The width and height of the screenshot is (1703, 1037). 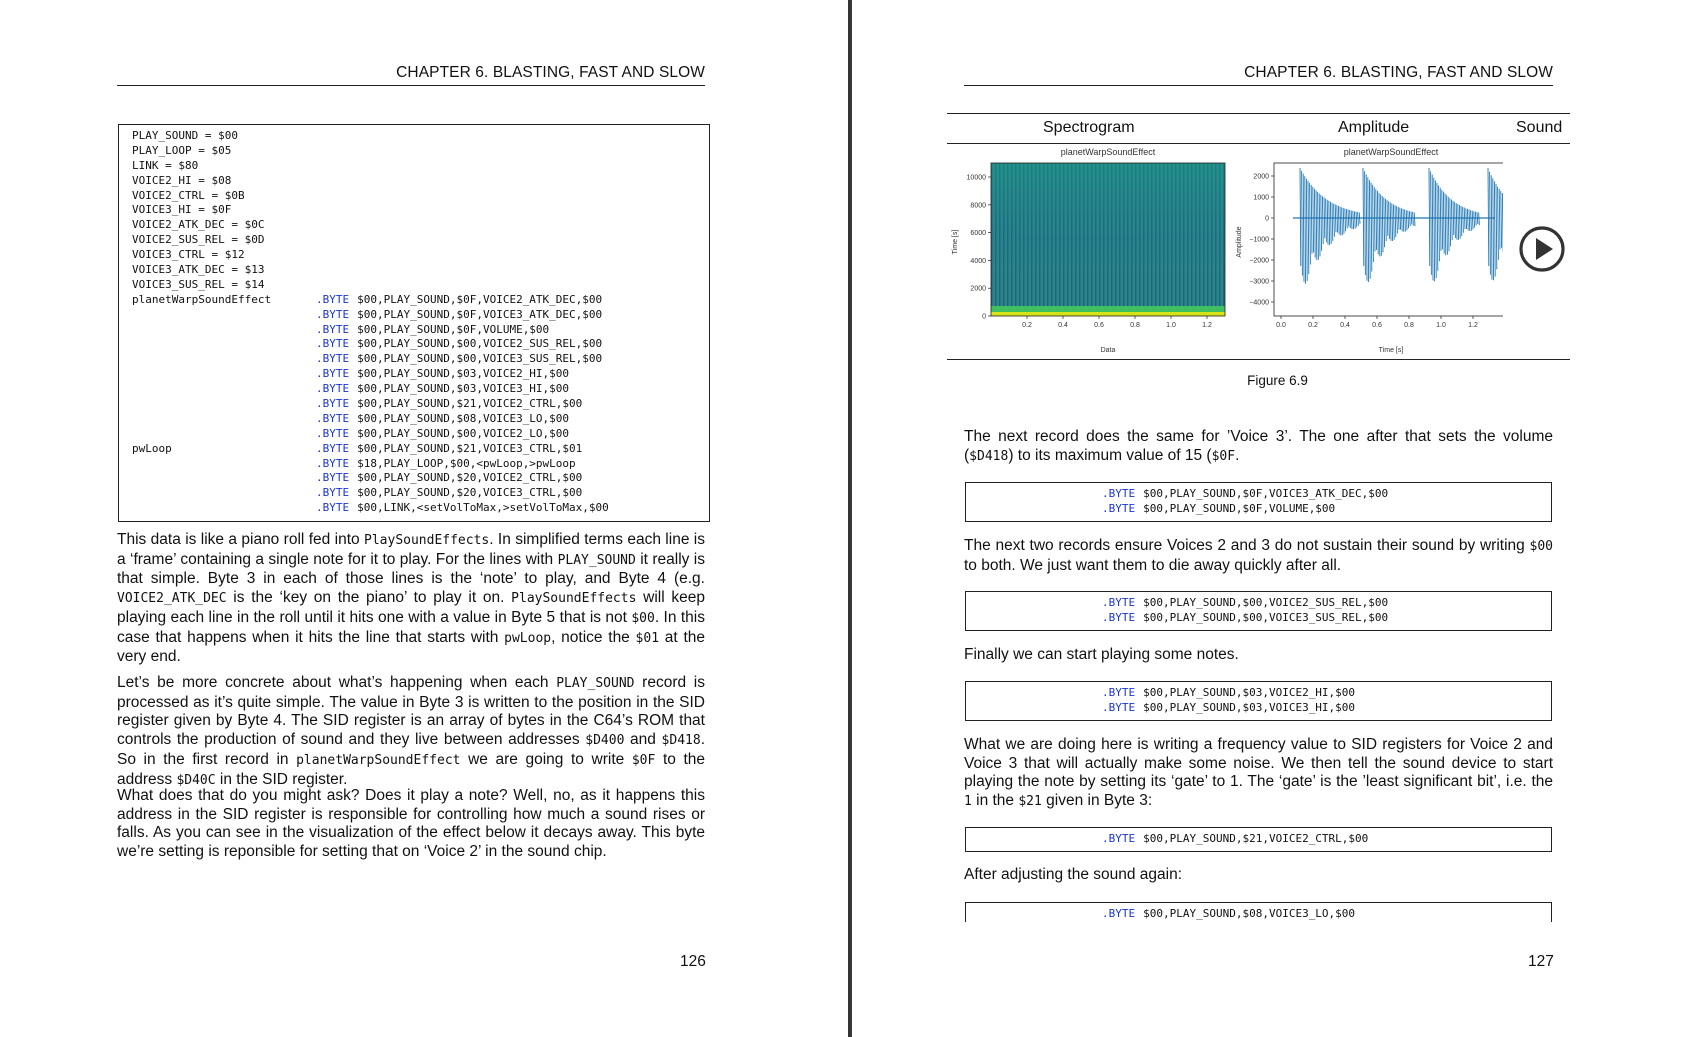 I want to click on text-run: ., so click(x=1237, y=455).